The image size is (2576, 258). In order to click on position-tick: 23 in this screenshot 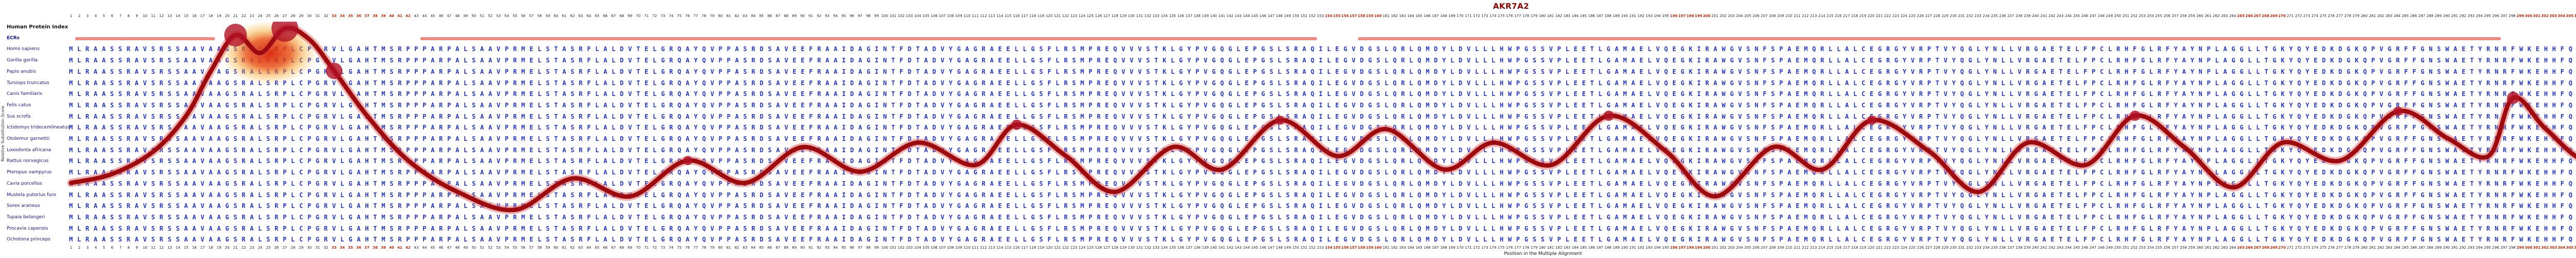, I will do `click(252, 16)`.